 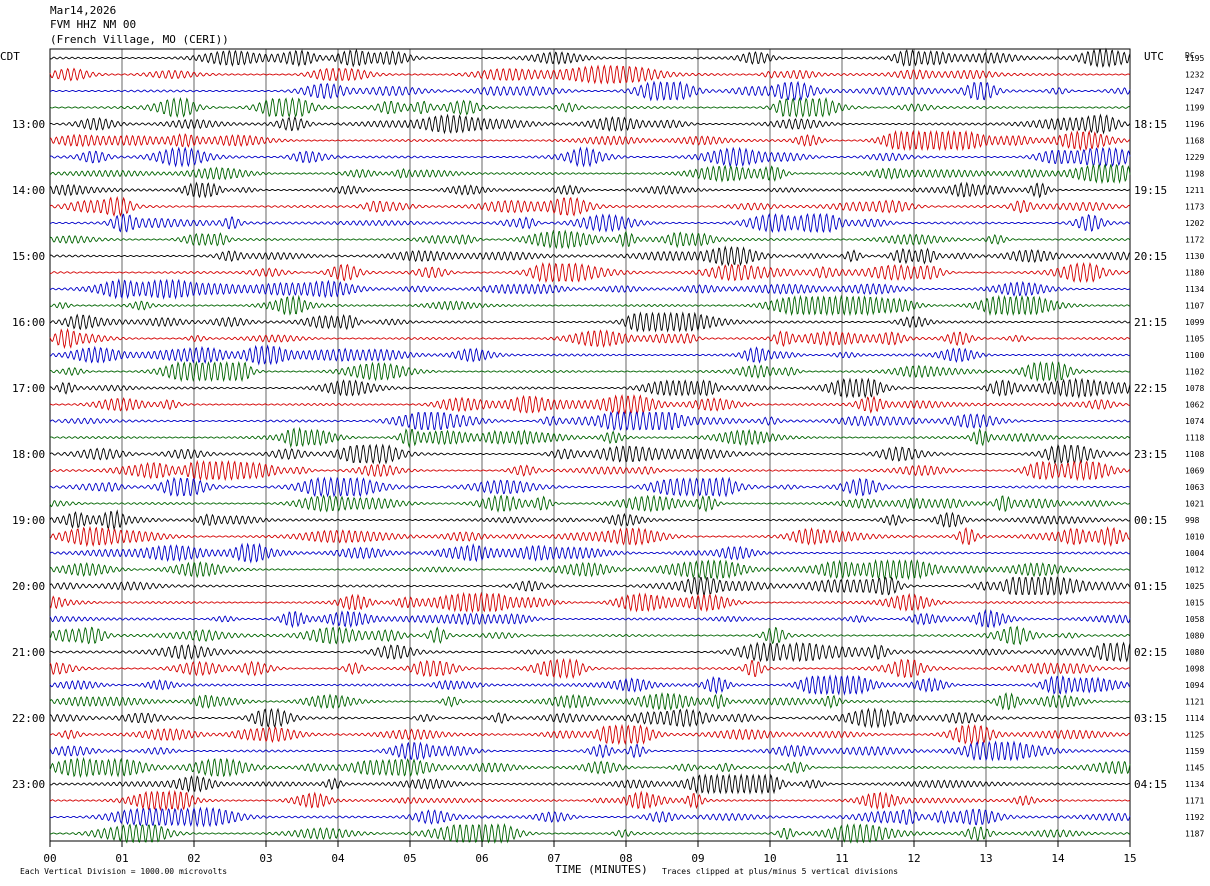 What do you see at coordinates (1194, 91) in the screenshot?
I see `trace-offset-label: 1247` at bounding box center [1194, 91].